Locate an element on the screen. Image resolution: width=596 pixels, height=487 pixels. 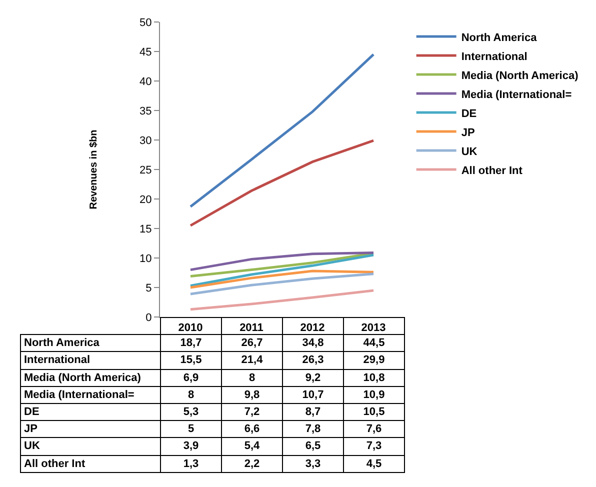
legend-label: International is located at coordinates (494, 56).